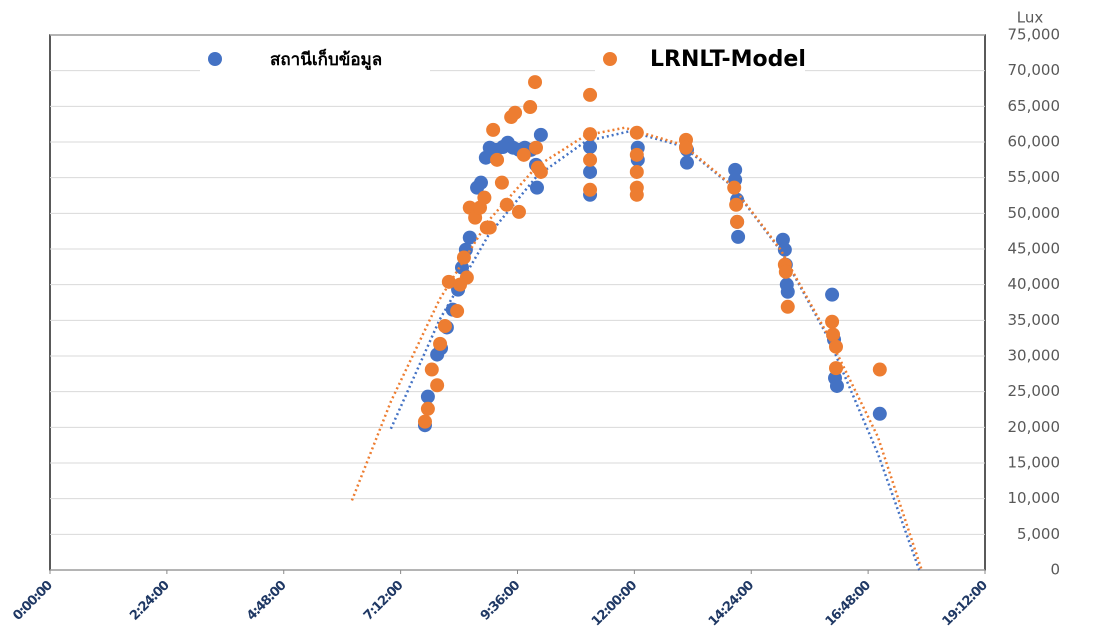 The height and width of the screenshot is (637, 1094). Describe the element at coordinates (1034, 427) in the screenshot. I see `y-tick-label: 20,000` at that location.